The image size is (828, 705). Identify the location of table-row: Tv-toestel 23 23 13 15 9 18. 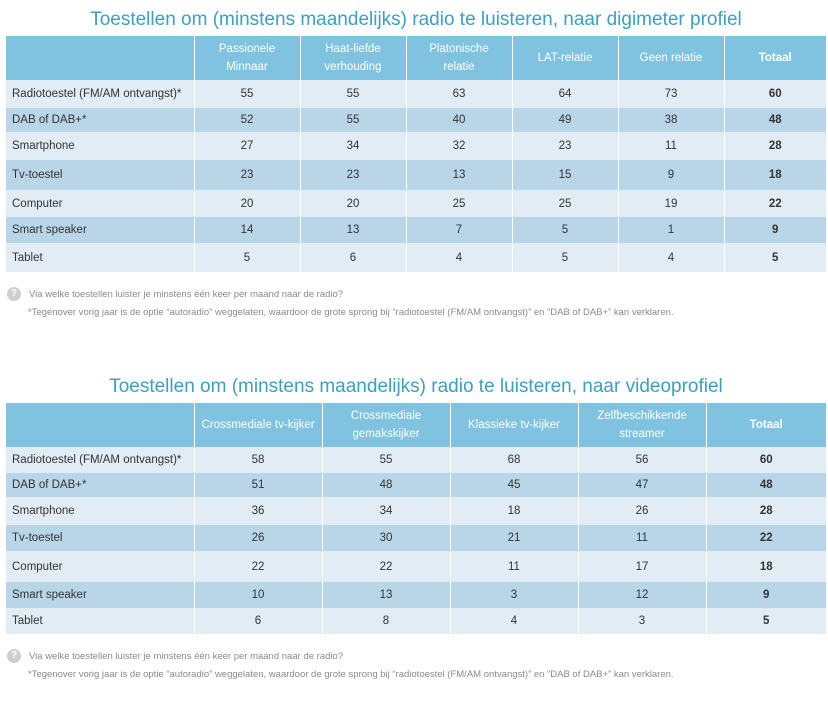
(416, 175).